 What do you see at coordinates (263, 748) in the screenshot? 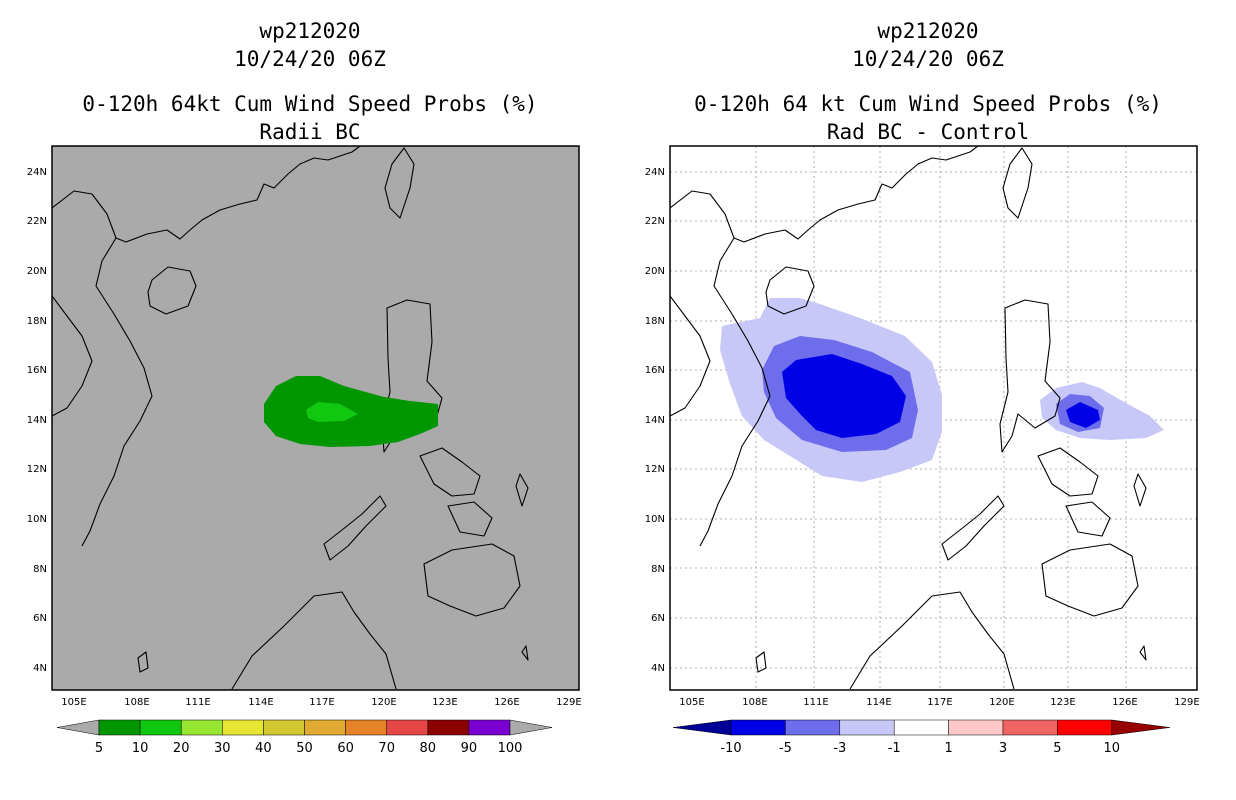
I see `colorbar-label: 40` at bounding box center [263, 748].